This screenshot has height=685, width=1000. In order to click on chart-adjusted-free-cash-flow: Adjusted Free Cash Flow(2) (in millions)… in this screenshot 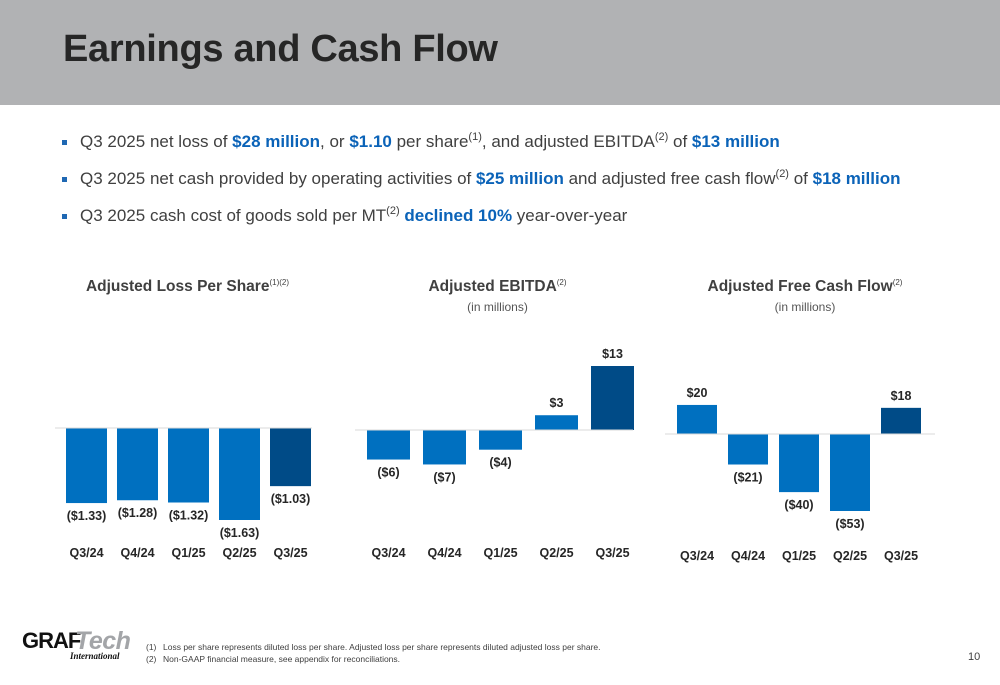, I will do `click(805, 425)`.